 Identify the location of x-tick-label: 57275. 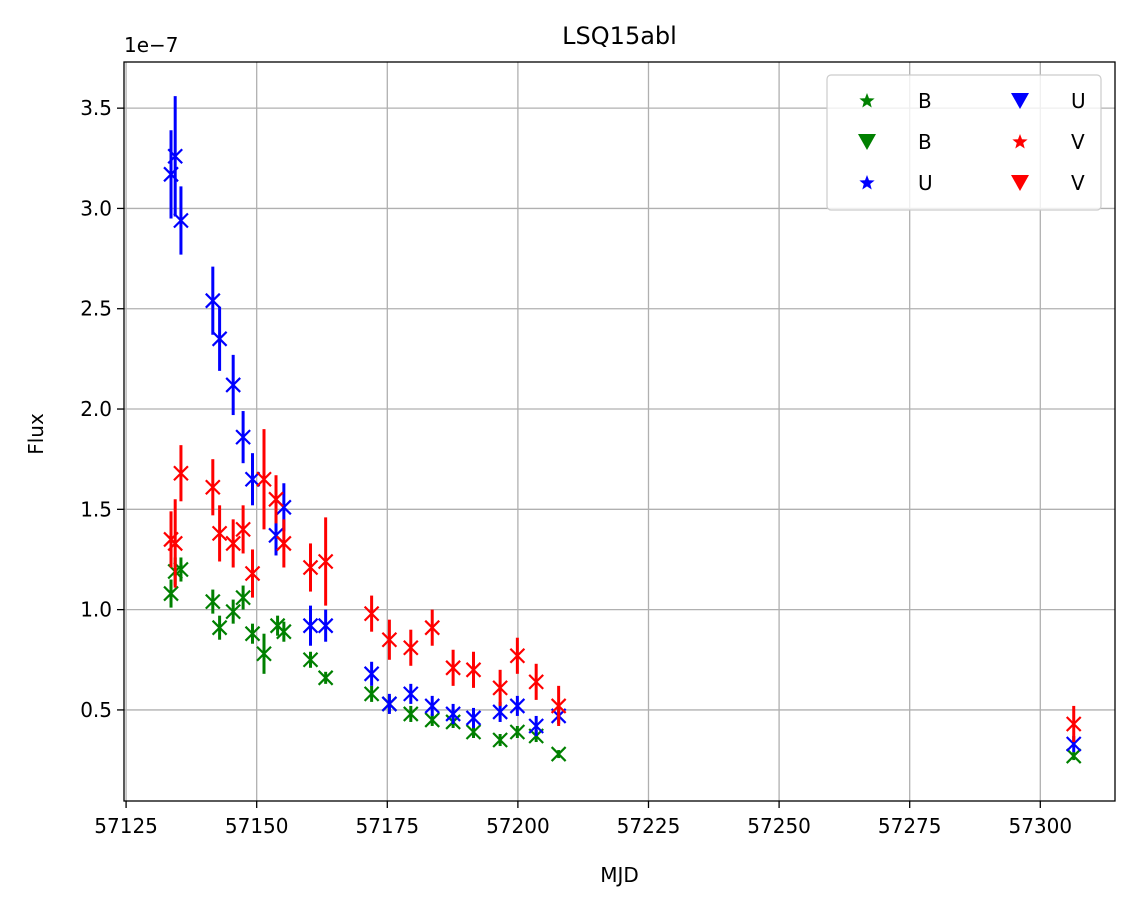
(910, 826).